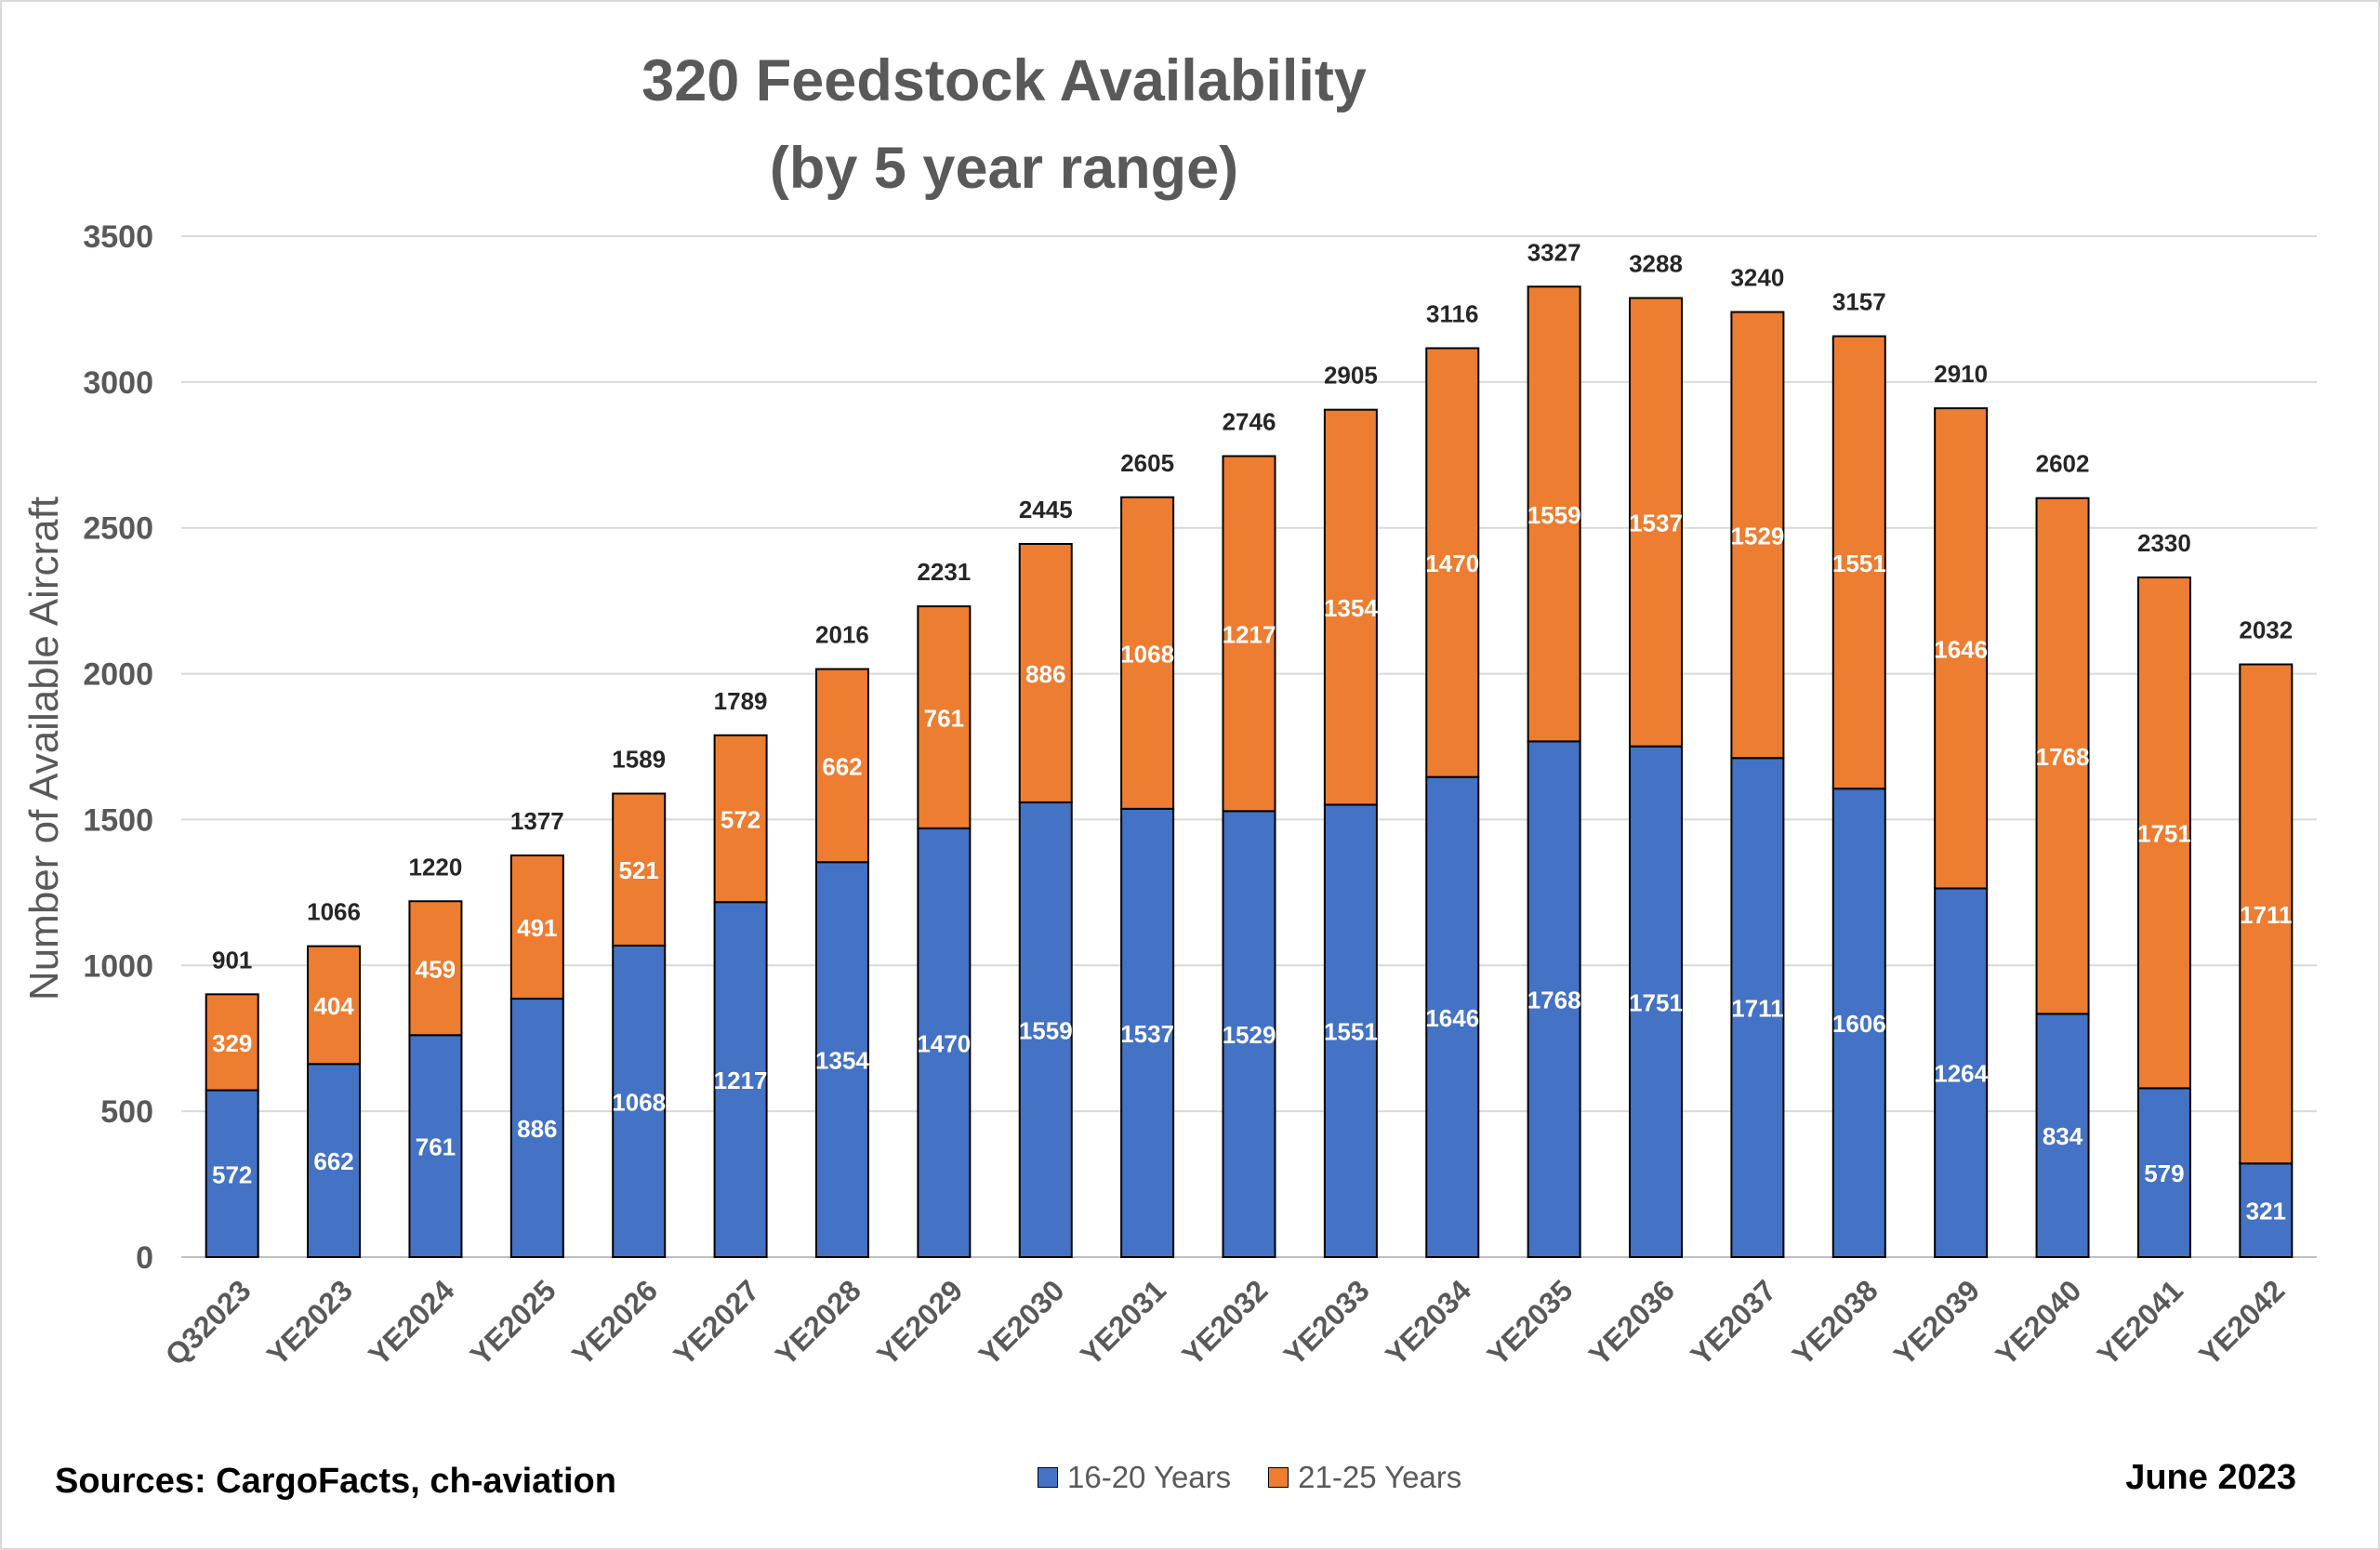 This screenshot has width=2380, height=1550. I want to click on x-tick-label: YE2031, so click(1123, 1322).